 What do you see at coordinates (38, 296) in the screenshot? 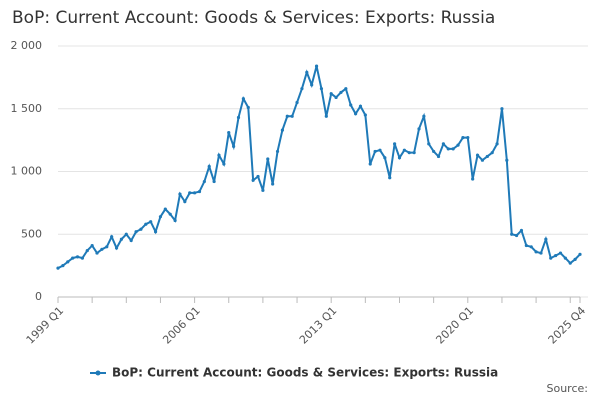
I see `y-tick-label: 0` at bounding box center [38, 296].